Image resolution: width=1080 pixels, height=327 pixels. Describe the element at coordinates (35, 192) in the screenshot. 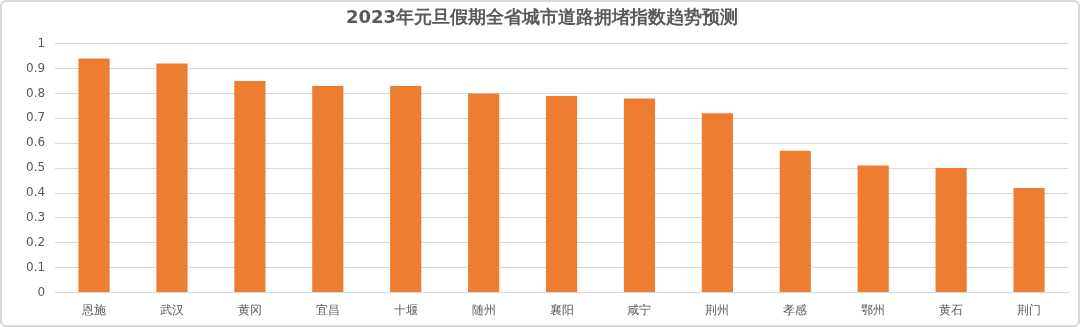

I see `y-tick-label: 0.4` at that location.